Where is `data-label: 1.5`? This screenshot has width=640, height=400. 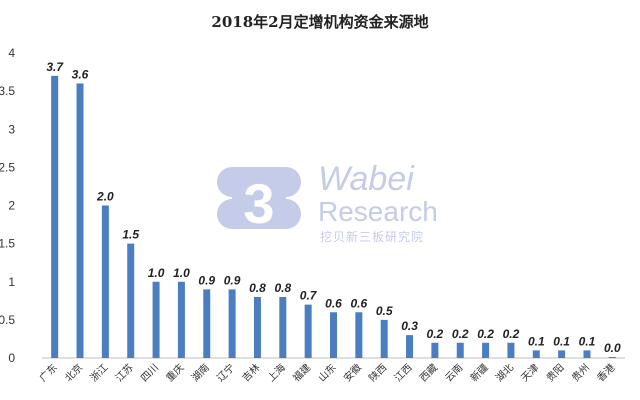
data-label: 1.5 is located at coordinates (130, 235).